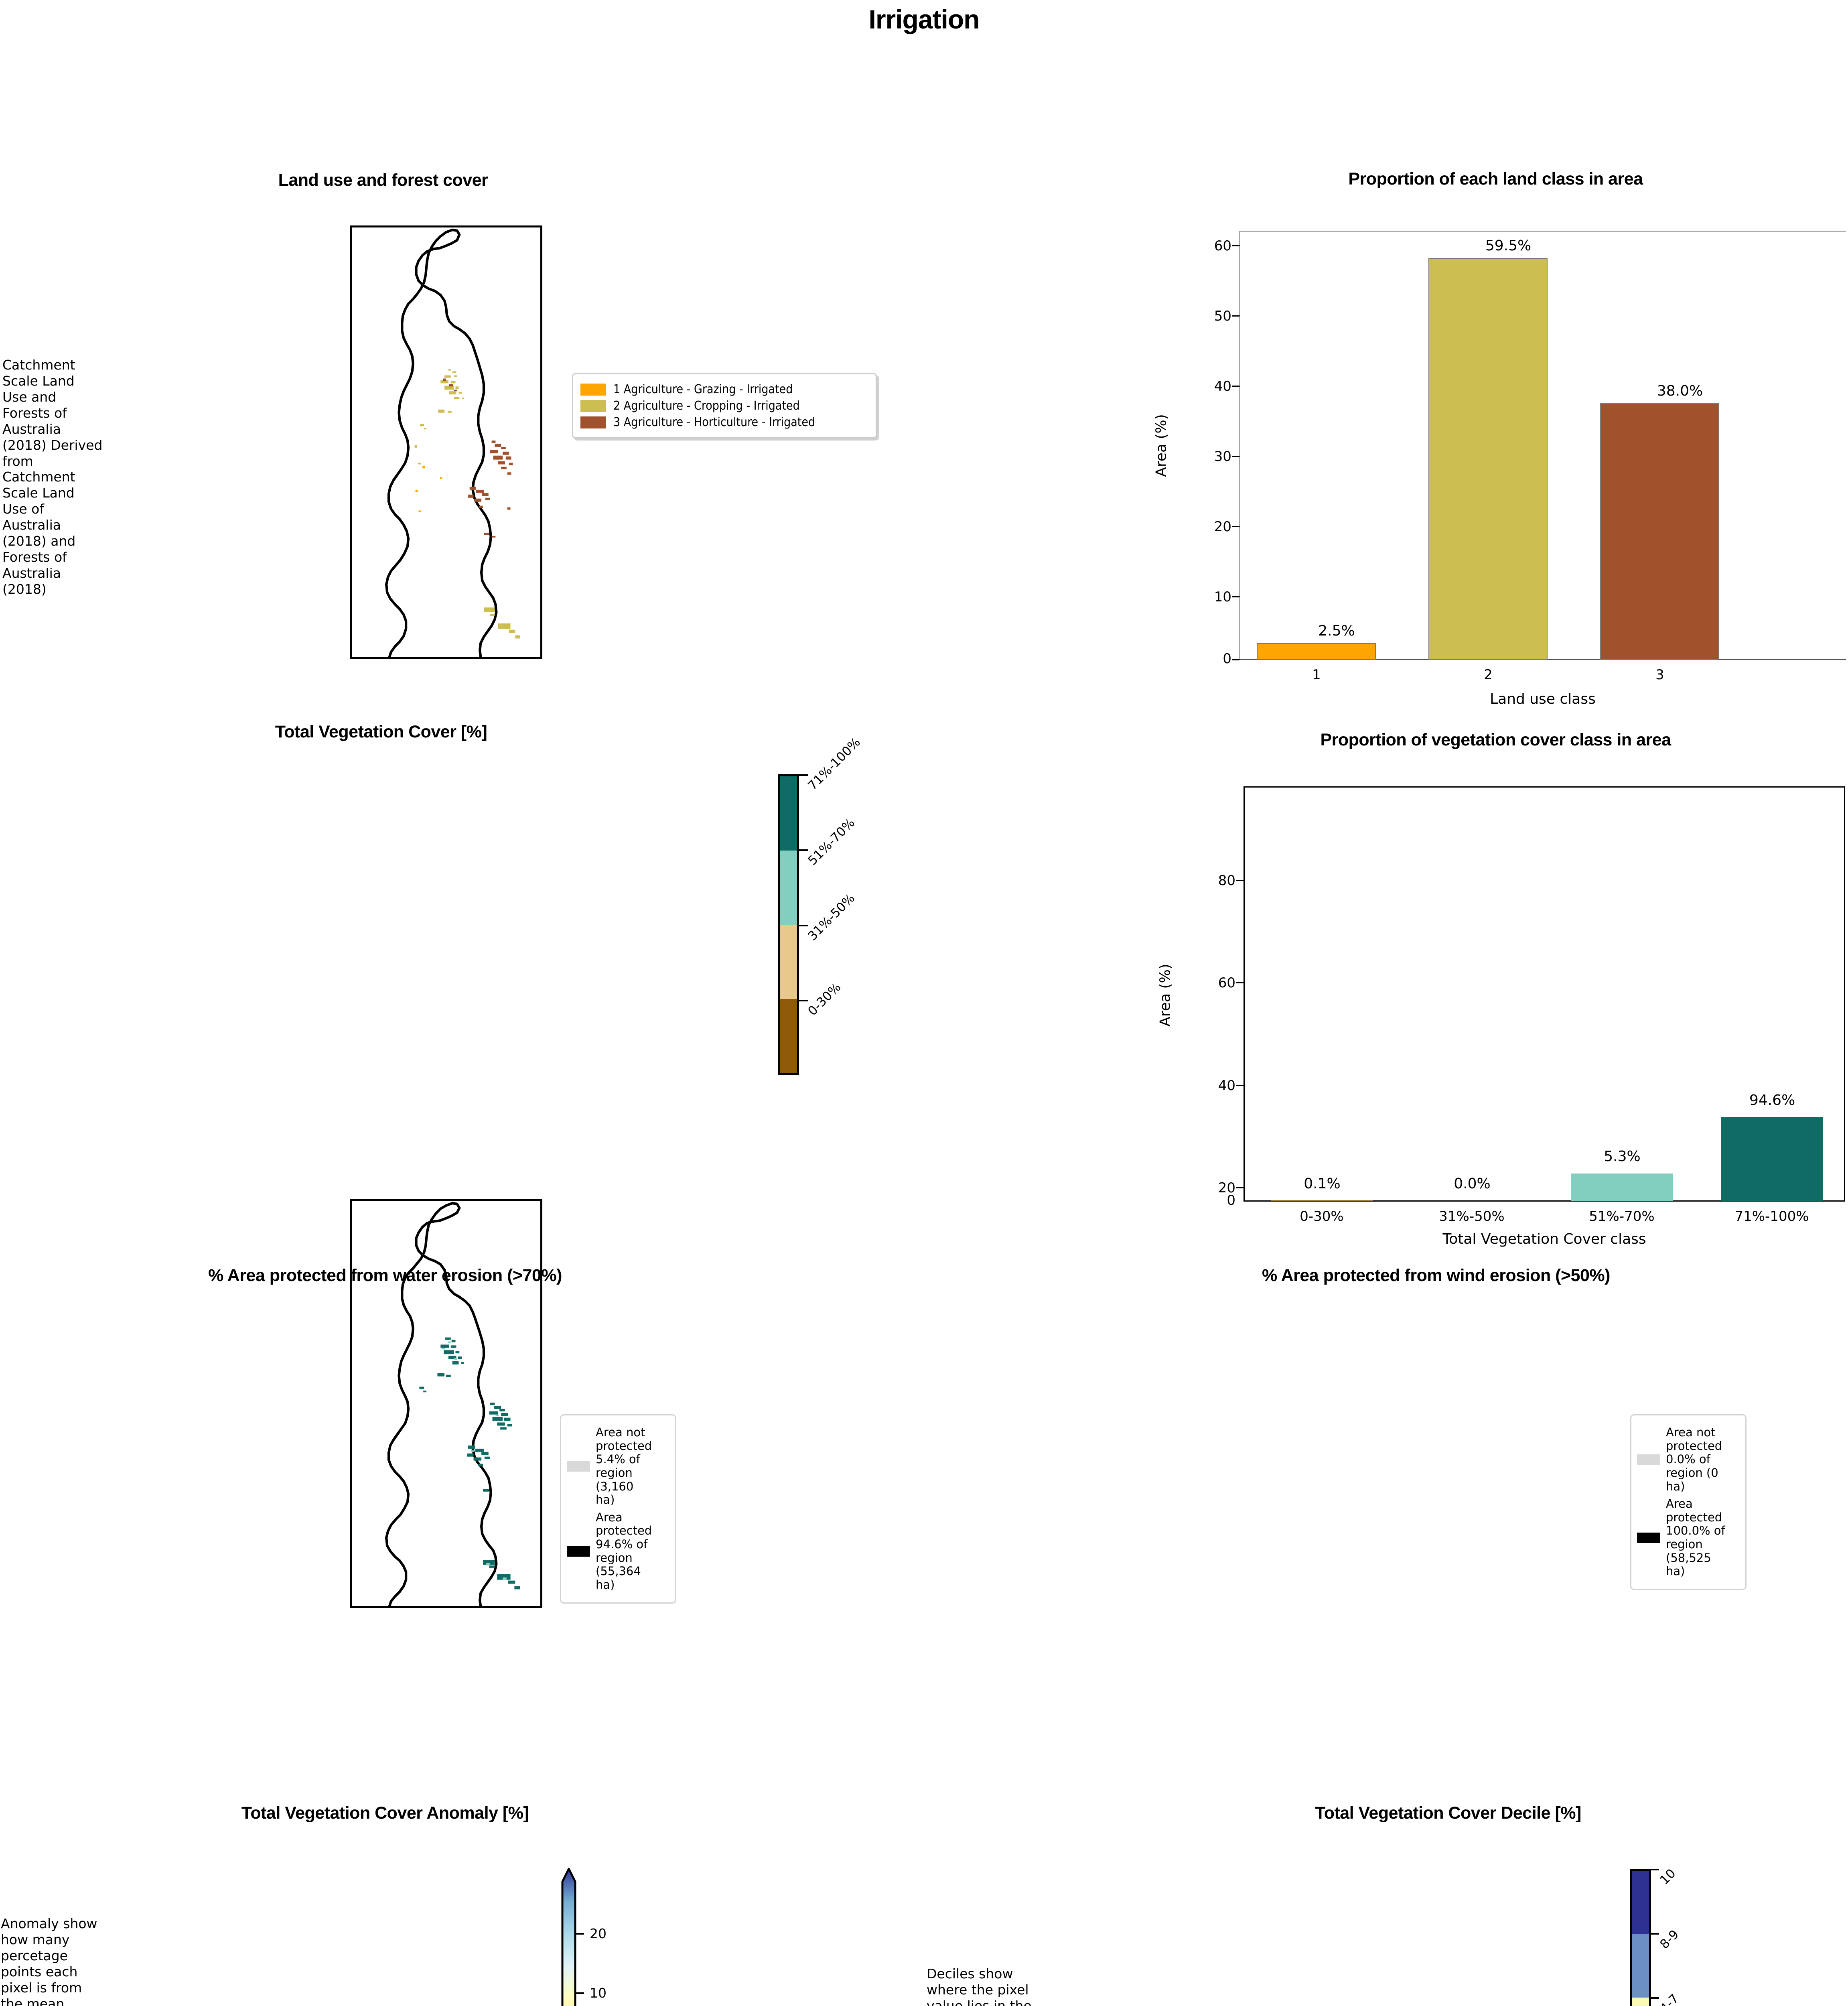  What do you see at coordinates (714, 422) in the screenshot?
I see `legend-label-horticulture: 3 Agriculture - Horticulture - Irrigated` at bounding box center [714, 422].